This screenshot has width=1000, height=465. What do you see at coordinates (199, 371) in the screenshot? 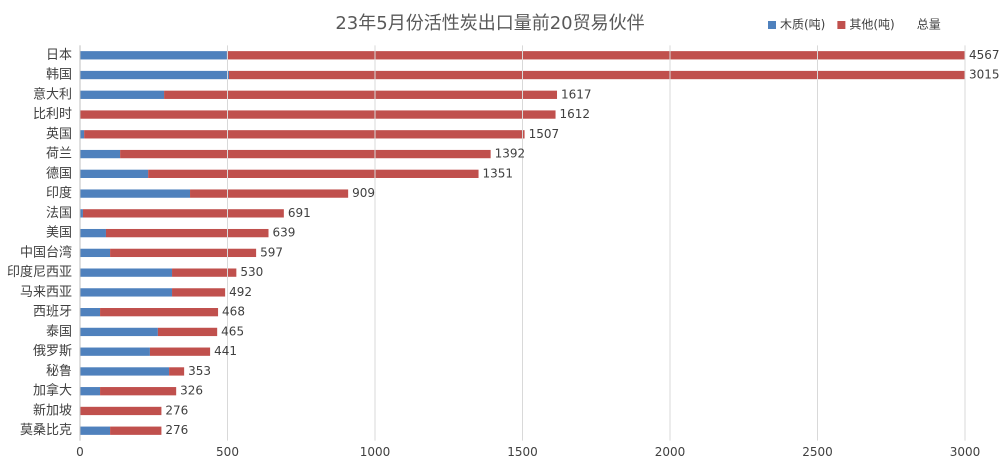
I see `total-label: 353` at bounding box center [199, 371].